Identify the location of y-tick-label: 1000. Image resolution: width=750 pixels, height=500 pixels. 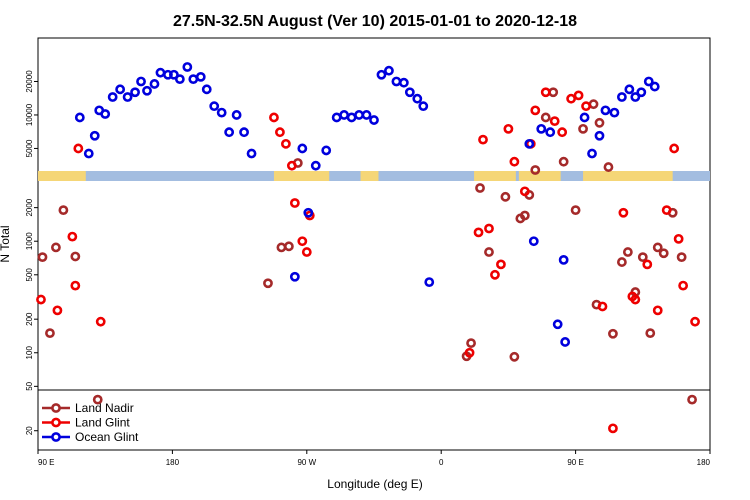
(29, 241).